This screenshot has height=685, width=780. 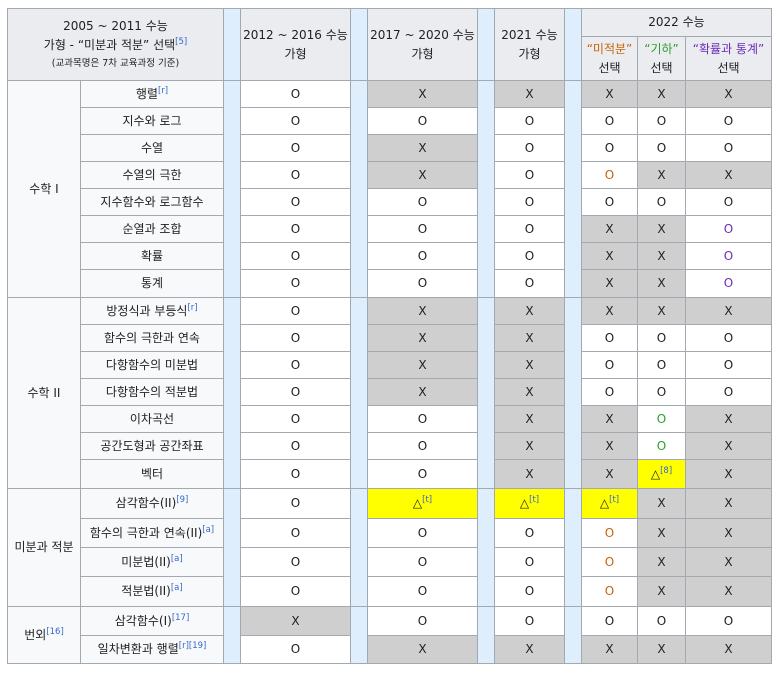 I want to click on header-2022-calculus-name: “미적분”, so click(x=609, y=48).